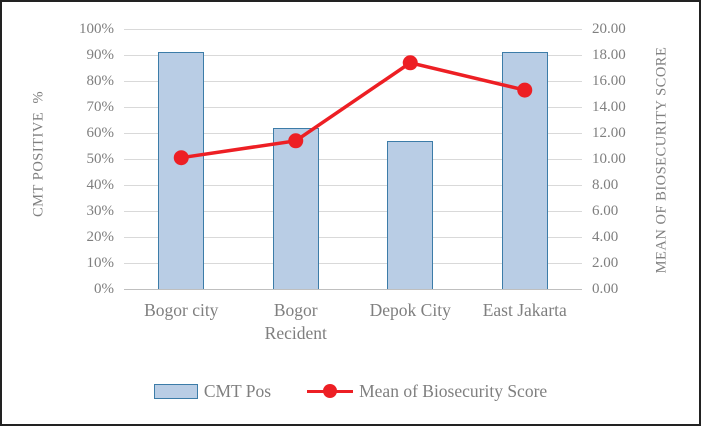  I want to click on left-axis-tick-label: 90%, so click(100, 55).